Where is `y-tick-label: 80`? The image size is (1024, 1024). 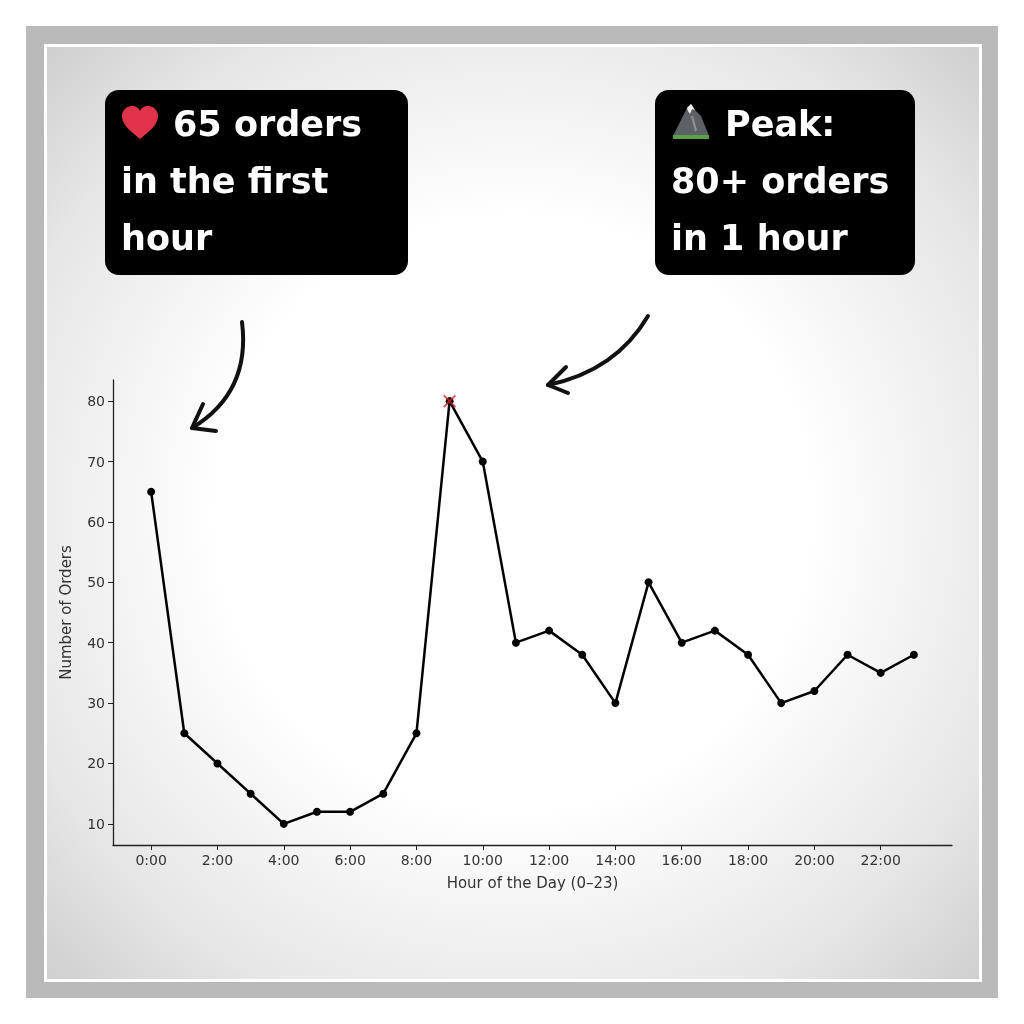 y-tick-label: 80 is located at coordinates (96, 401).